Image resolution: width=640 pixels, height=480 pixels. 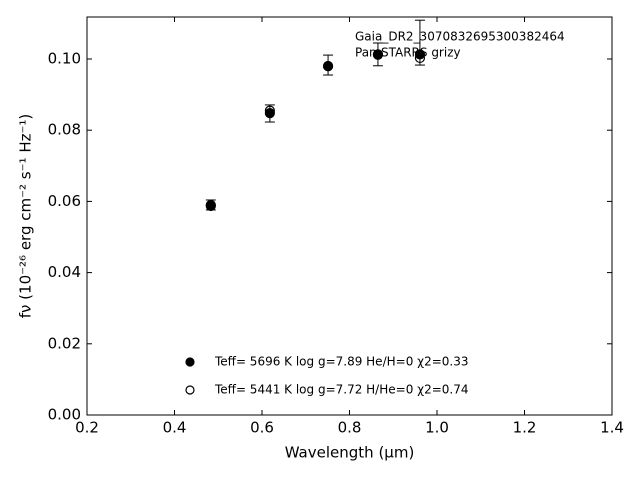 What do you see at coordinates (64, 59) in the screenshot?
I see `y-tick-label: 0.10` at bounding box center [64, 59].